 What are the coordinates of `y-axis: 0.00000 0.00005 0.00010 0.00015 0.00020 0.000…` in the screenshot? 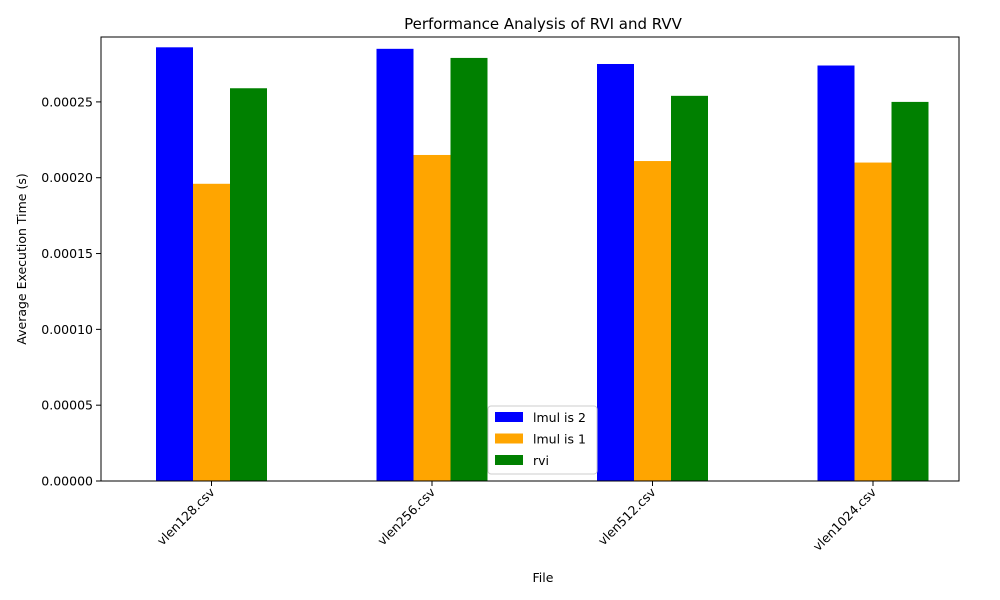 It's located at (71, 291).